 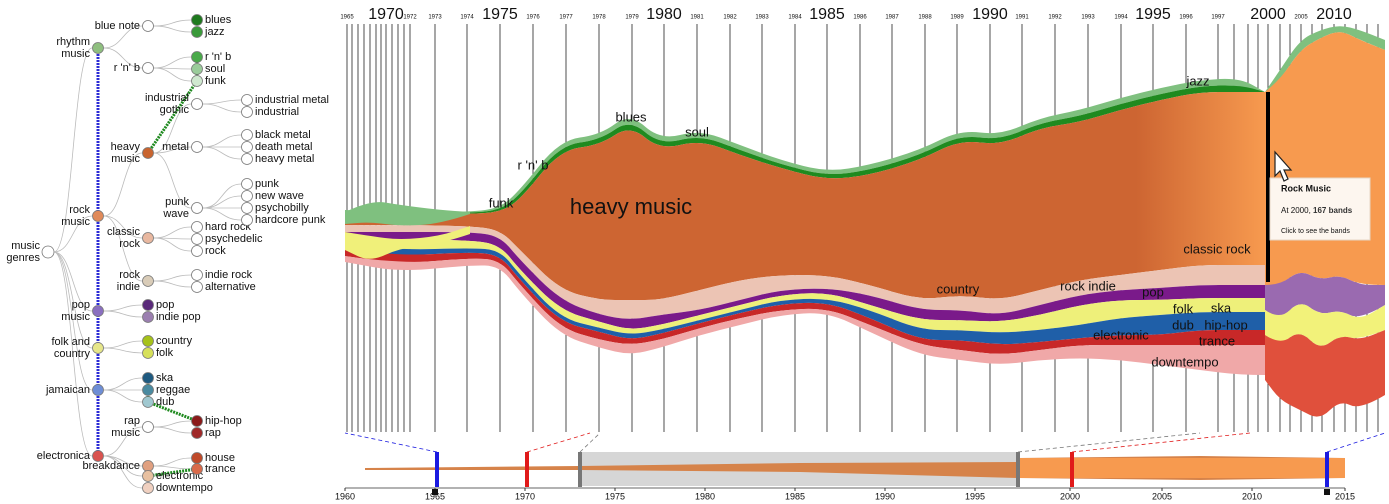 I want to click on stream-label: funk, so click(x=501, y=202).